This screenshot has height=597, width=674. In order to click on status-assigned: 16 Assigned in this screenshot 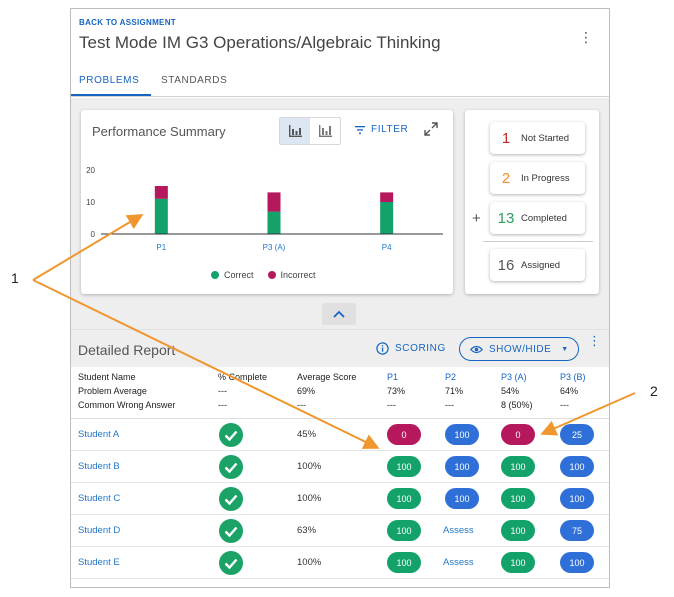, I will do `click(537, 265)`.